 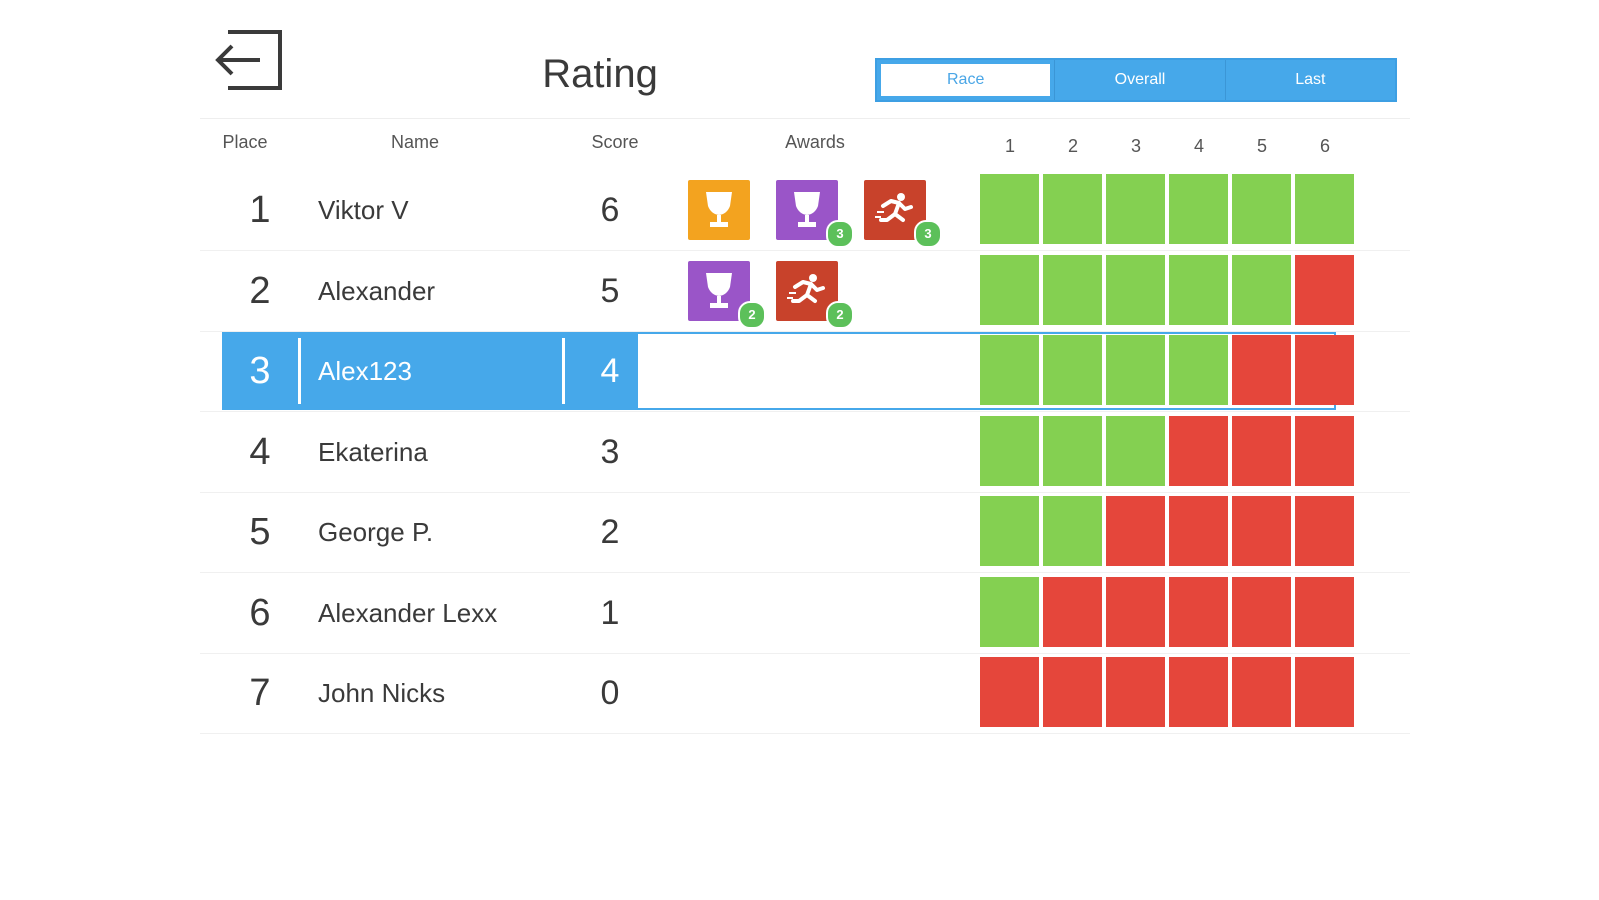 What do you see at coordinates (1261, 146) in the screenshot?
I see `column-header-round: 5` at bounding box center [1261, 146].